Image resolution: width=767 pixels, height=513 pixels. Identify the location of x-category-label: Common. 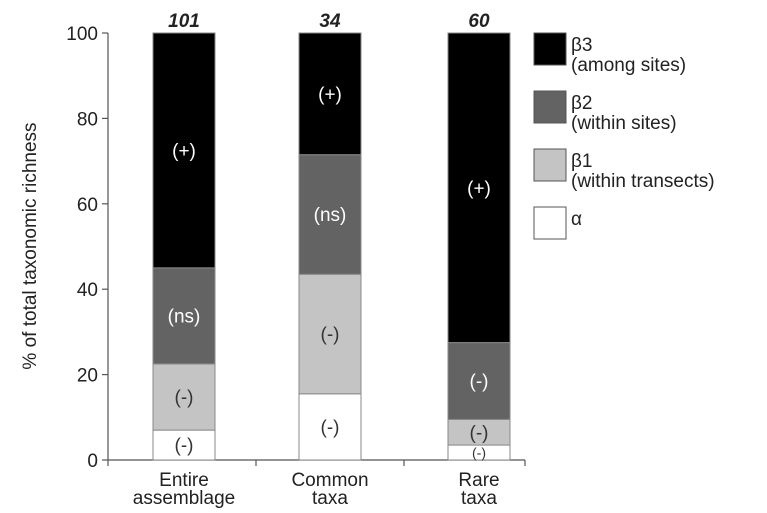
(329, 480).